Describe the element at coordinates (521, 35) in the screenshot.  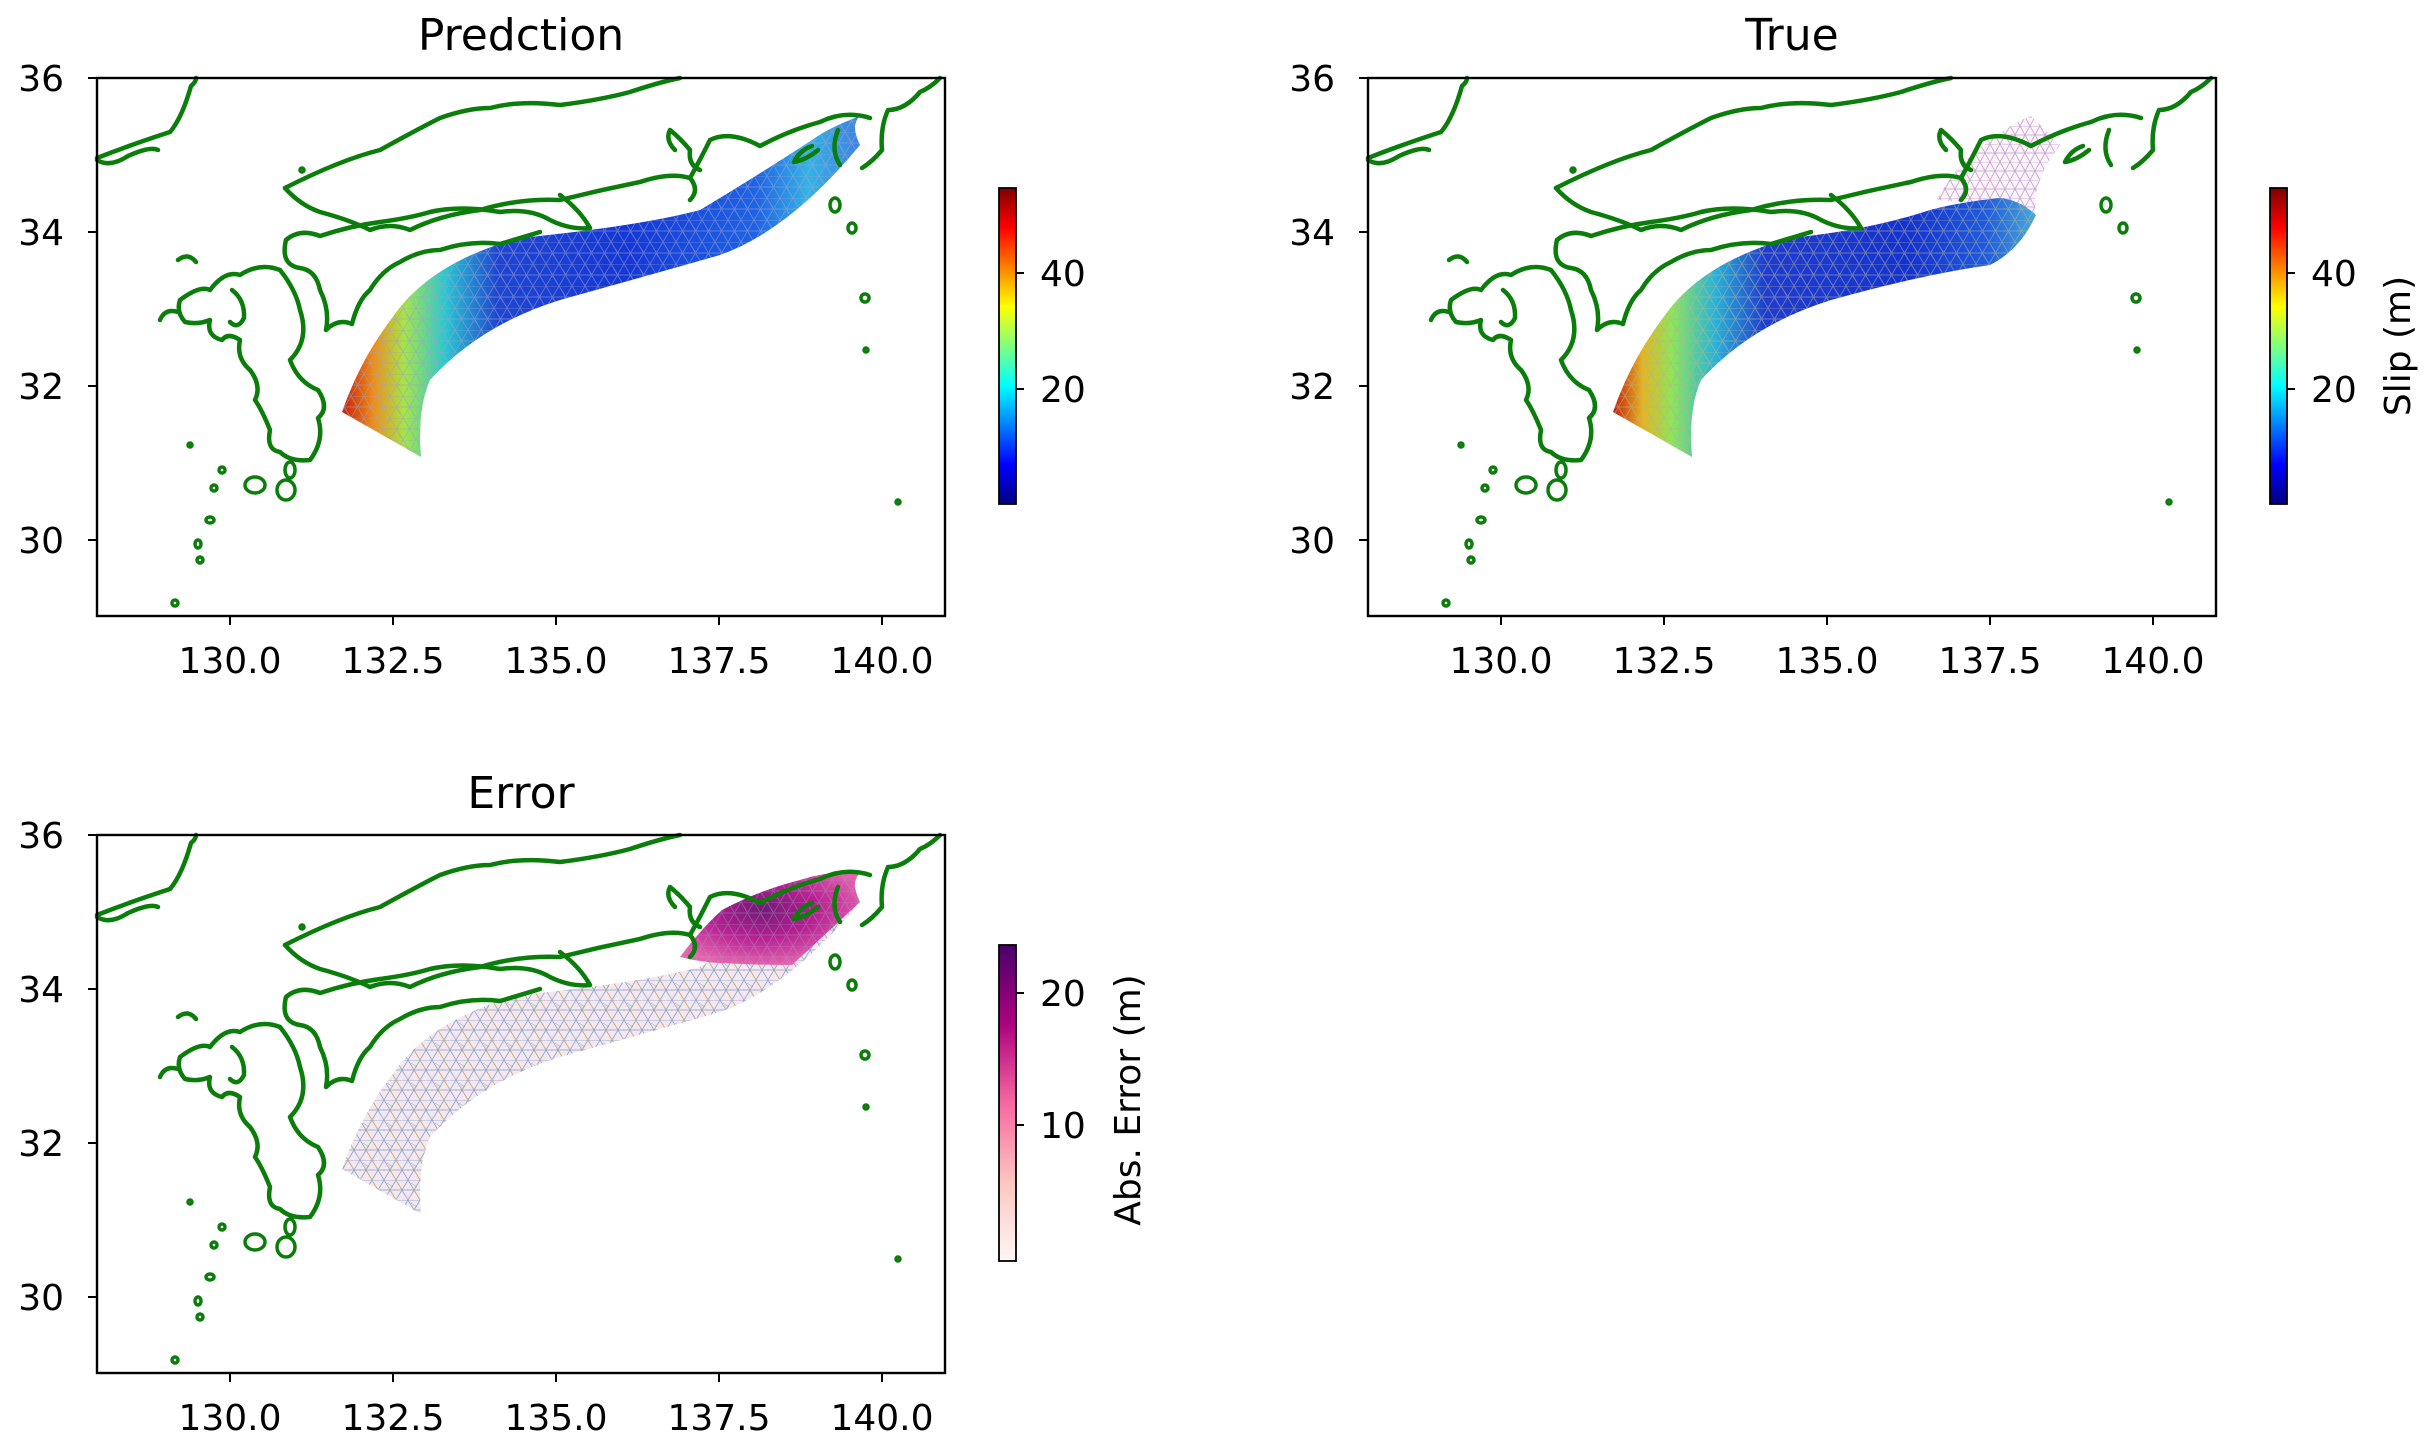
I see `panel-title: Predction` at that location.